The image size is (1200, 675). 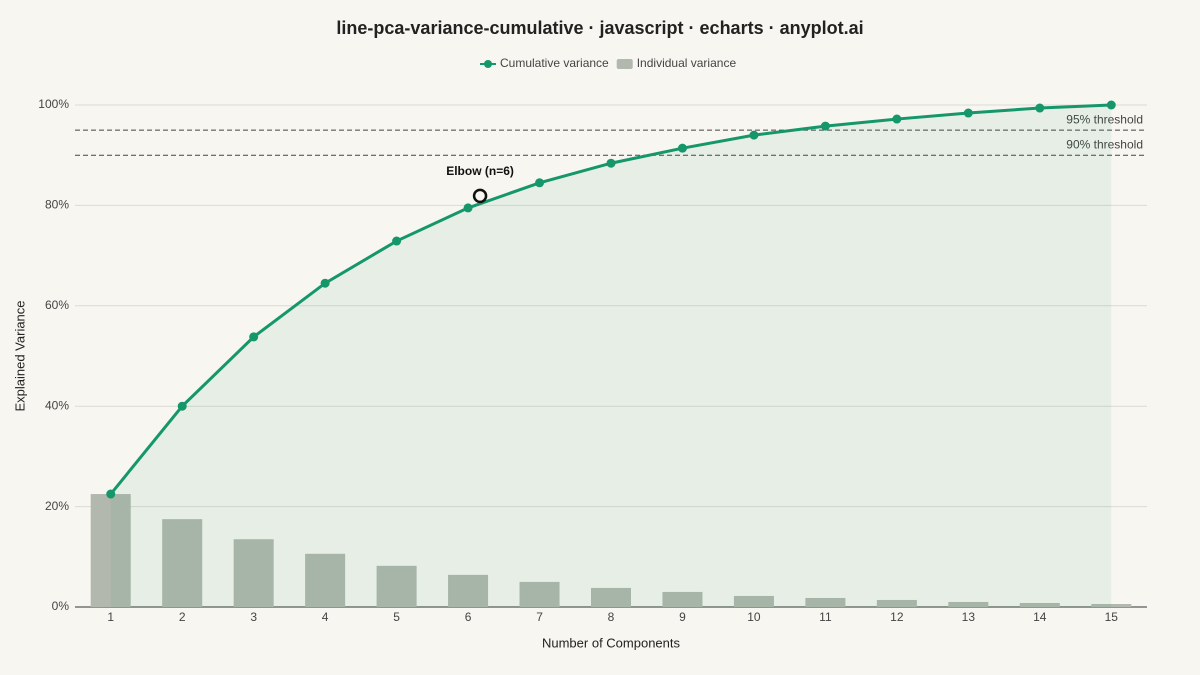 I want to click on x-tick-label: 14, so click(x=1040, y=617).